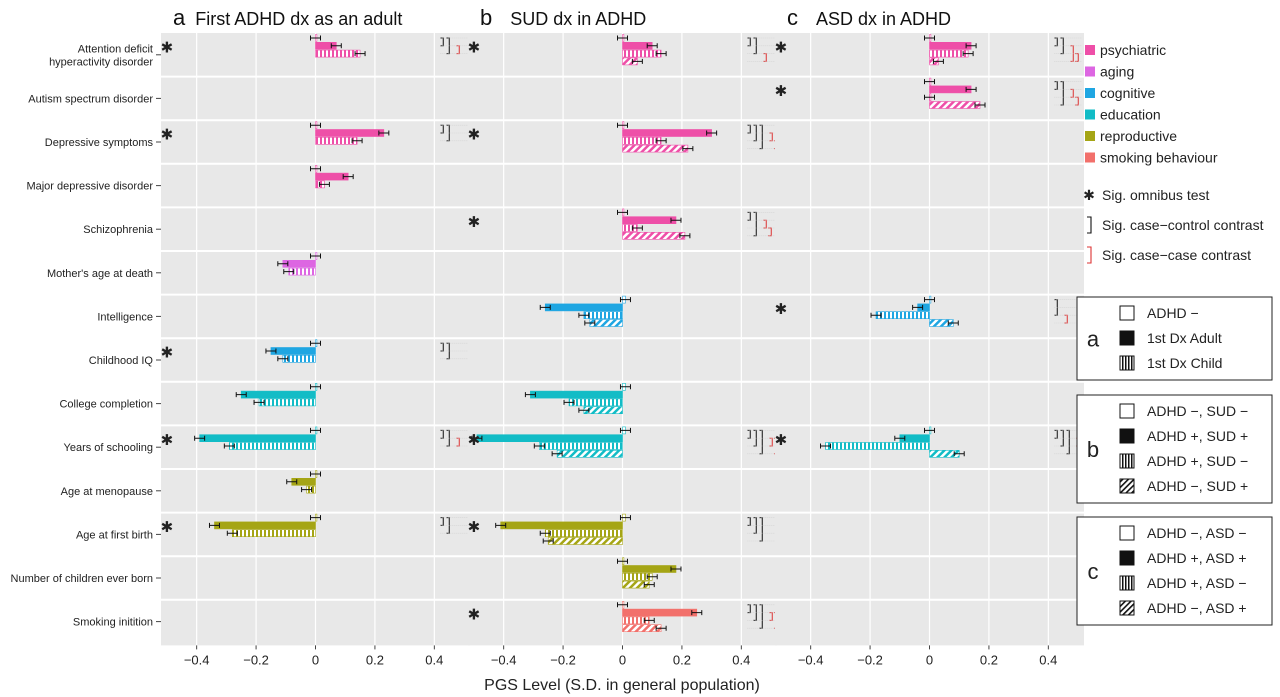 The width and height of the screenshot is (1280, 697). Describe the element at coordinates (1130, 115) in the screenshot. I see `legend-domain-label: education` at that location.